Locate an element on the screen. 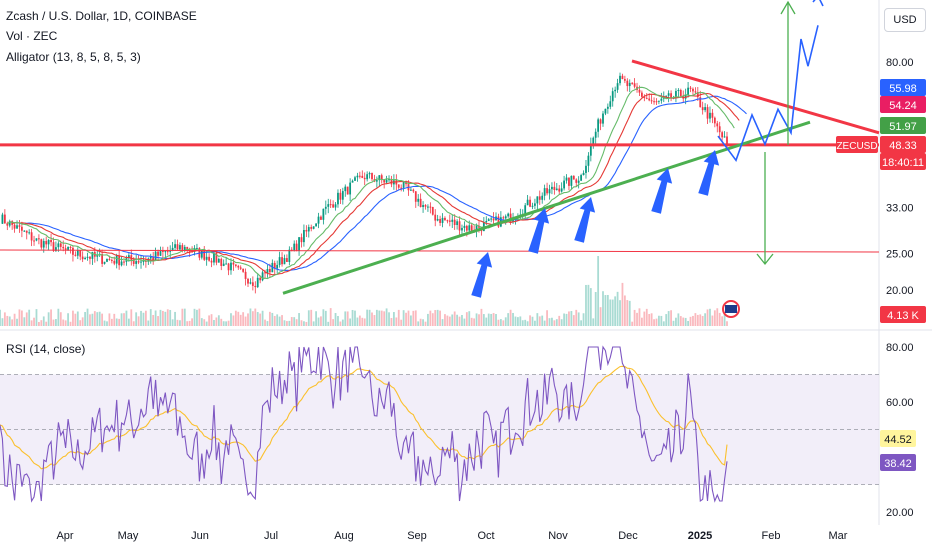  projection-path is located at coordinates (768, 94).